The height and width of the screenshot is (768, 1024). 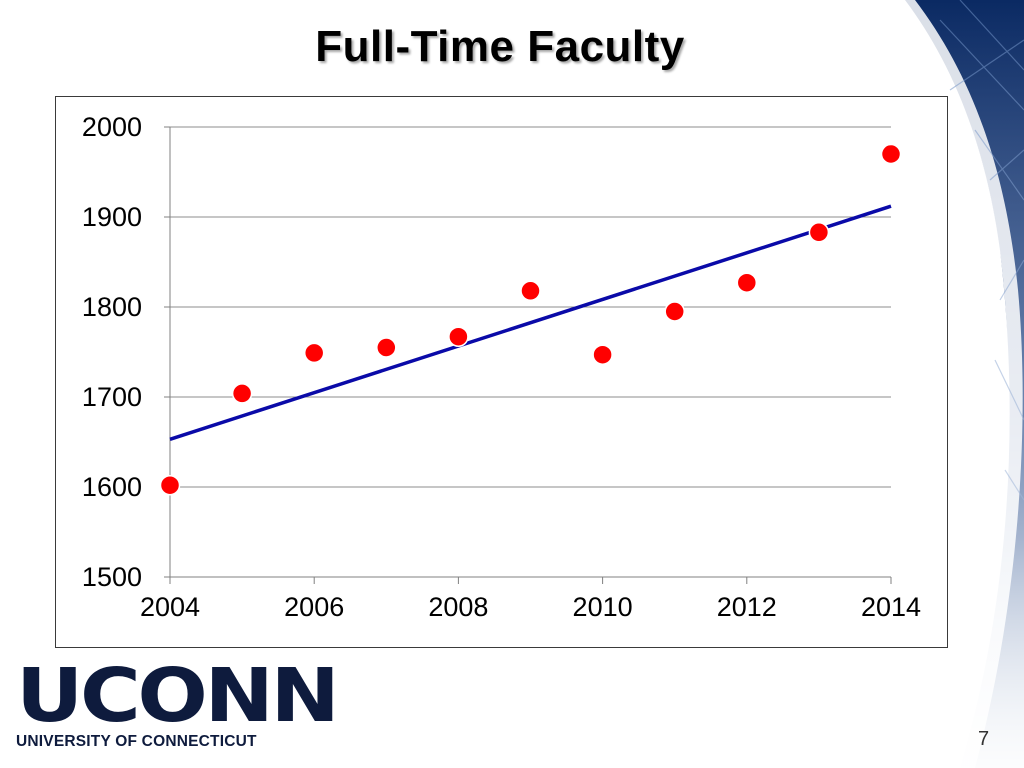 I want to click on logo-wordmark: UCONN, so click(x=178, y=696).